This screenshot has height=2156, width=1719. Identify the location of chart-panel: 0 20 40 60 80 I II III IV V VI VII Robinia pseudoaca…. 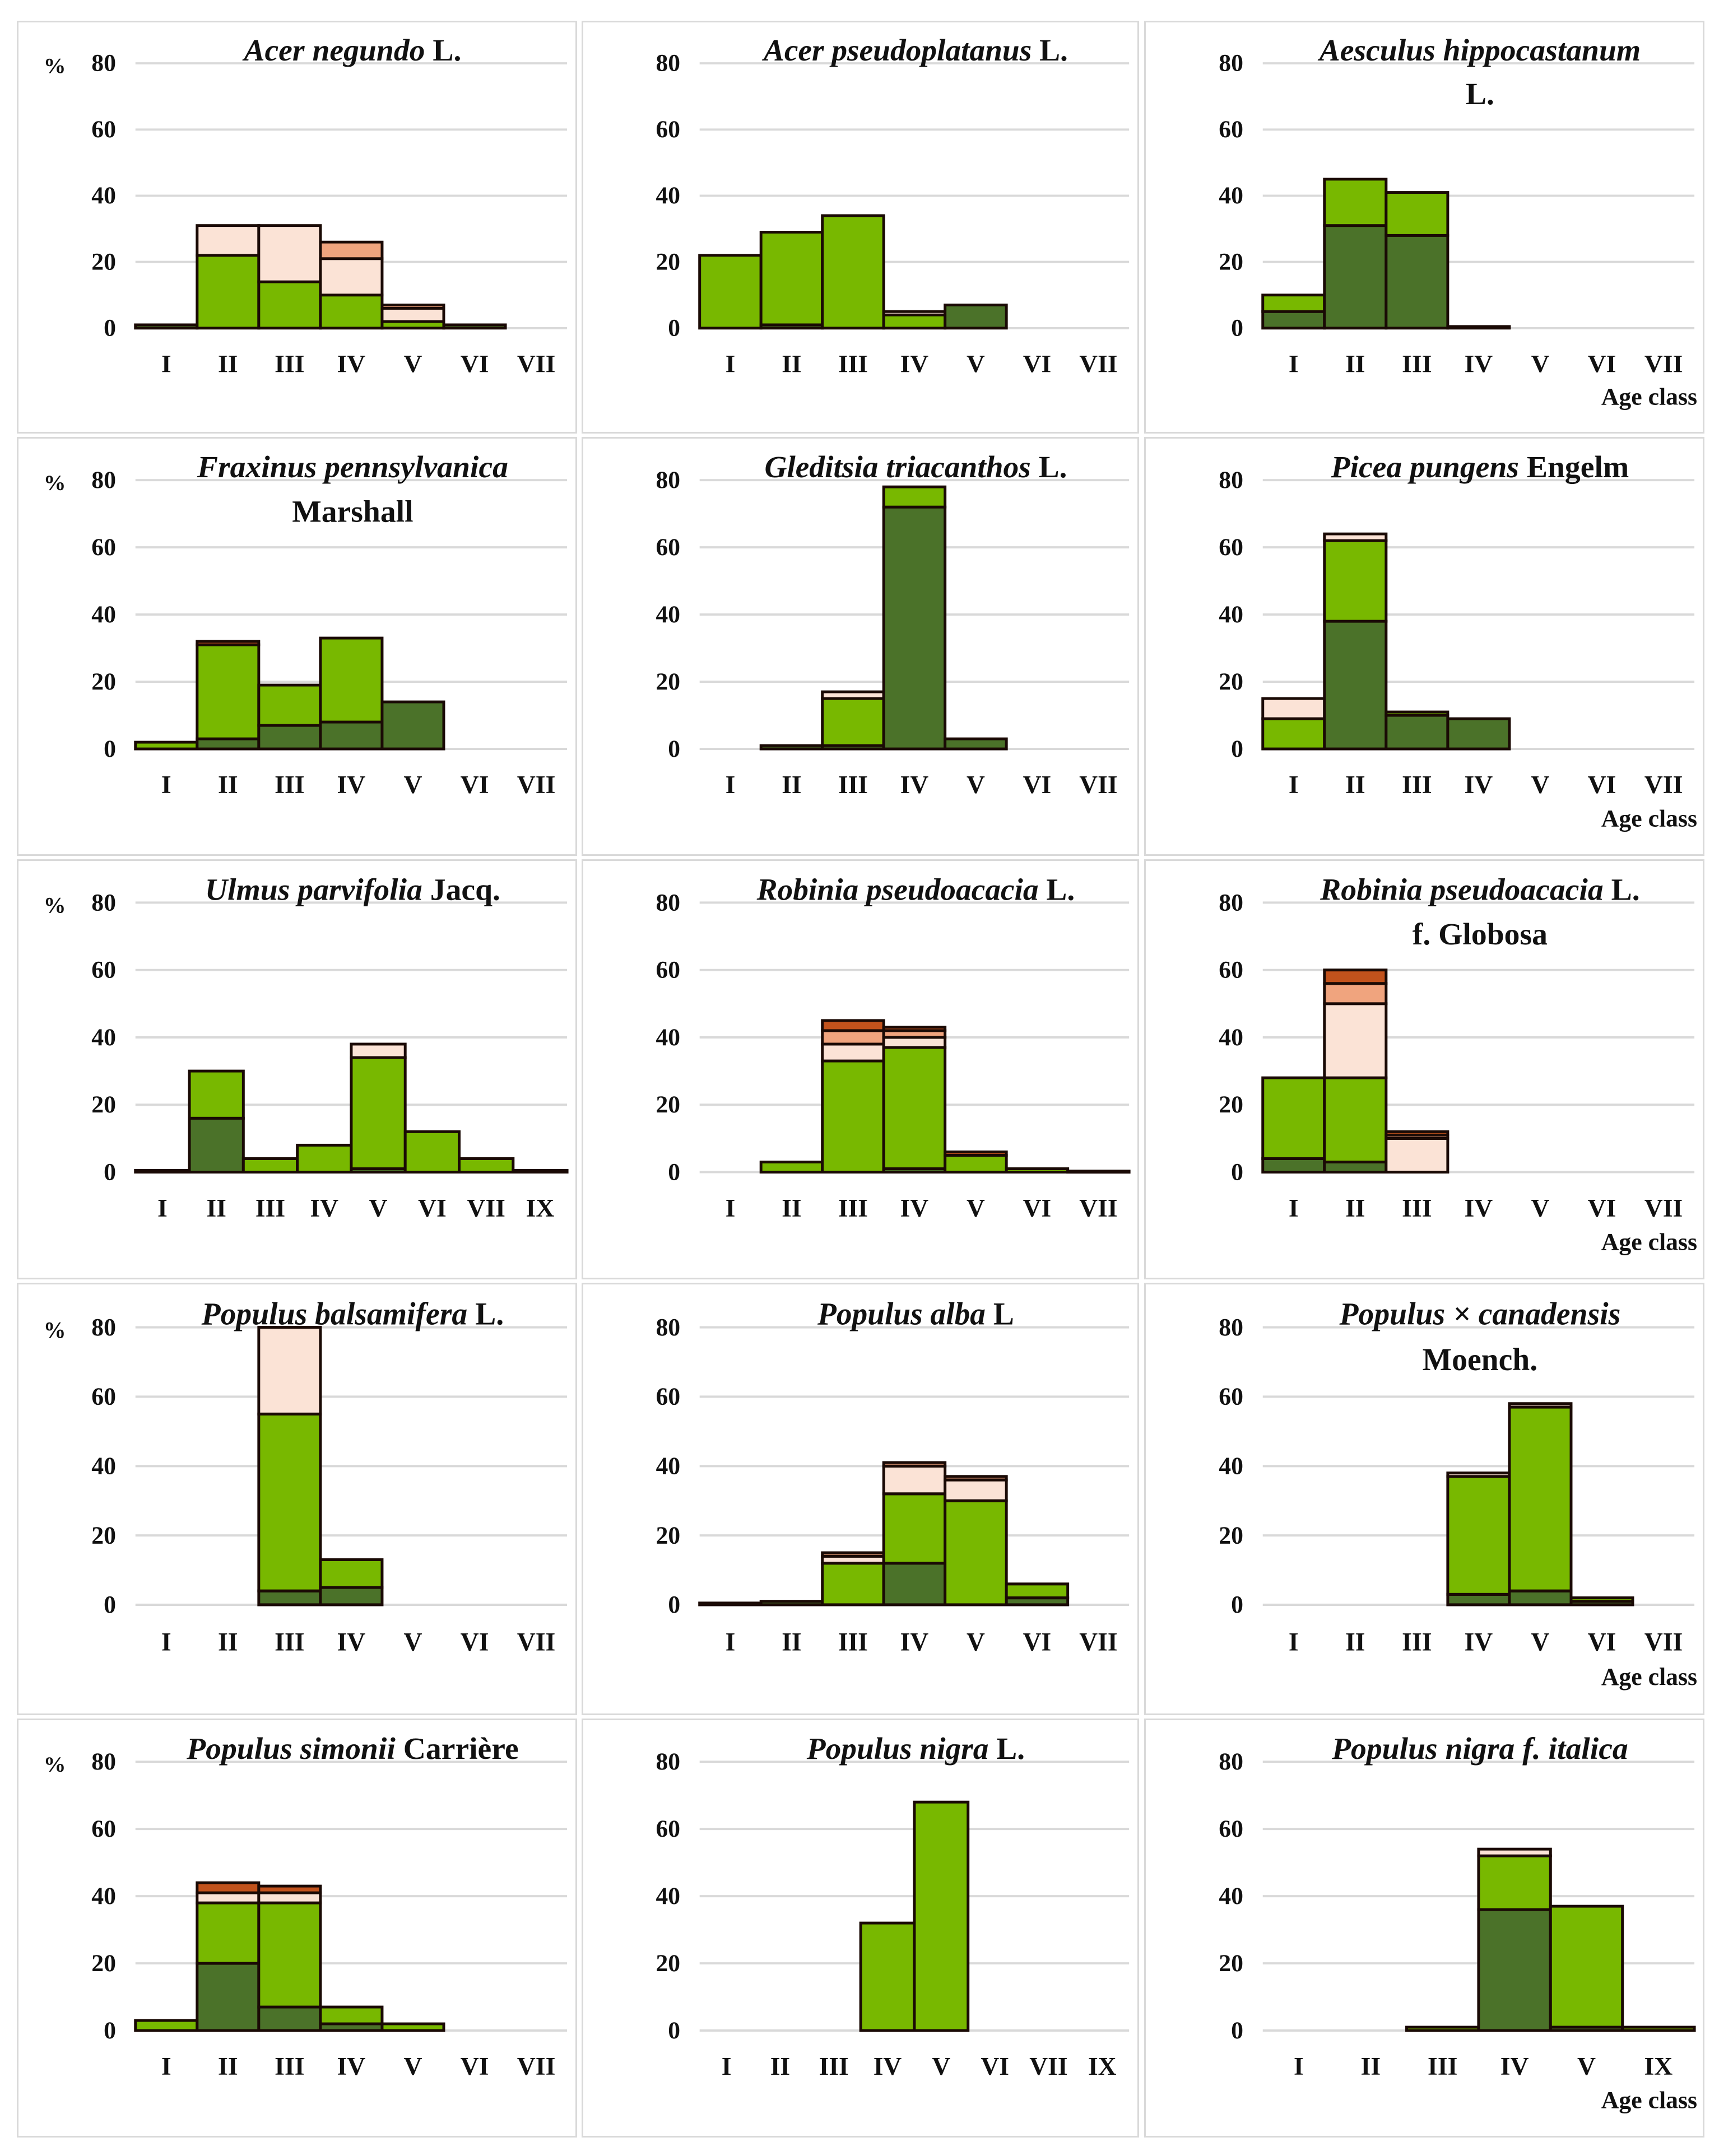
(860, 1069).